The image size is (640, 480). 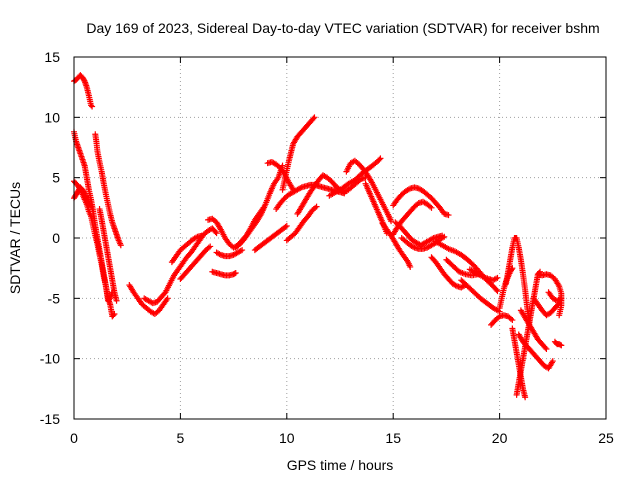 I want to click on x-tick-label: 20, so click(x=500, y=438).